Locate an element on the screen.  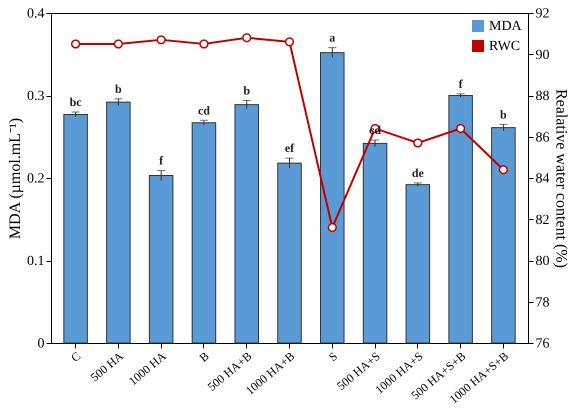
y2-tick-label: 82 is located at coordinates (543, 220).